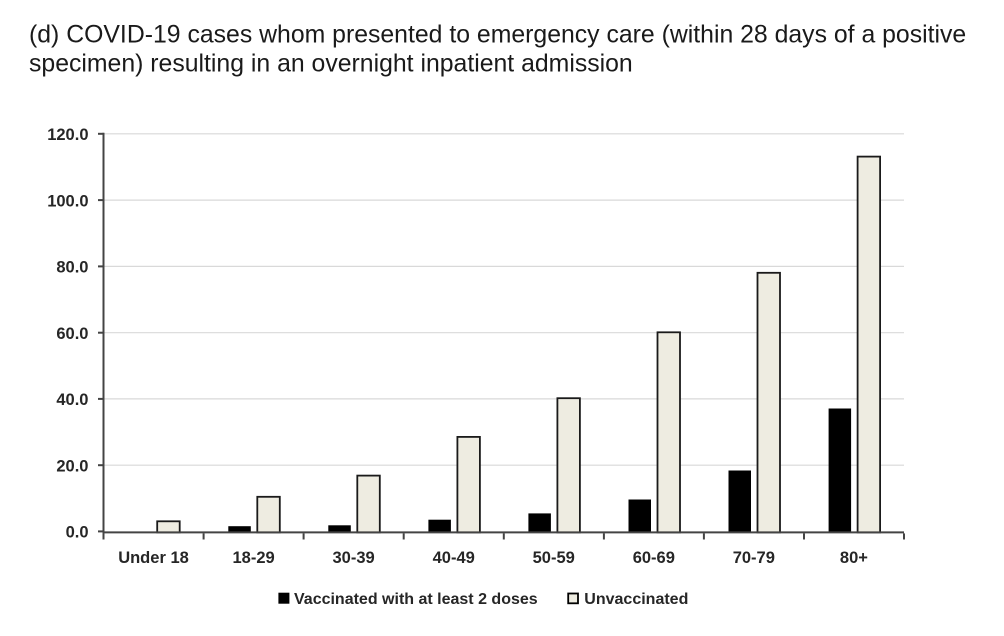 The image size is (1004, 636). What do you see at coordinates (353, 558) in the screenshot?
I see `svg-text: 30-39` at bounding box center [353, 558].